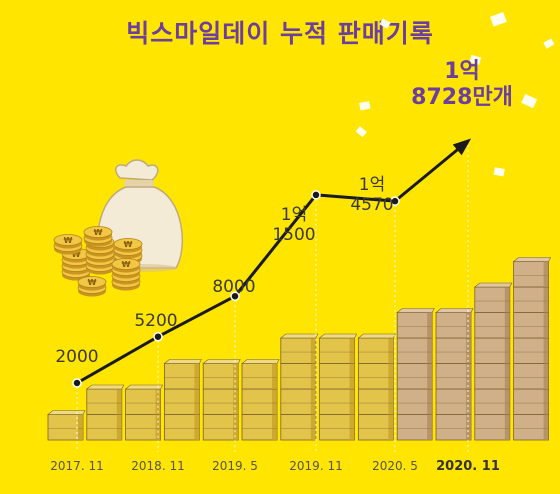 The height and width of the screenshot is (494, 560). What do you see at coordinates (468, 466) in the screenshot?
I see `x-tick-label: 2020. 11` at bounding box center [468, 466].